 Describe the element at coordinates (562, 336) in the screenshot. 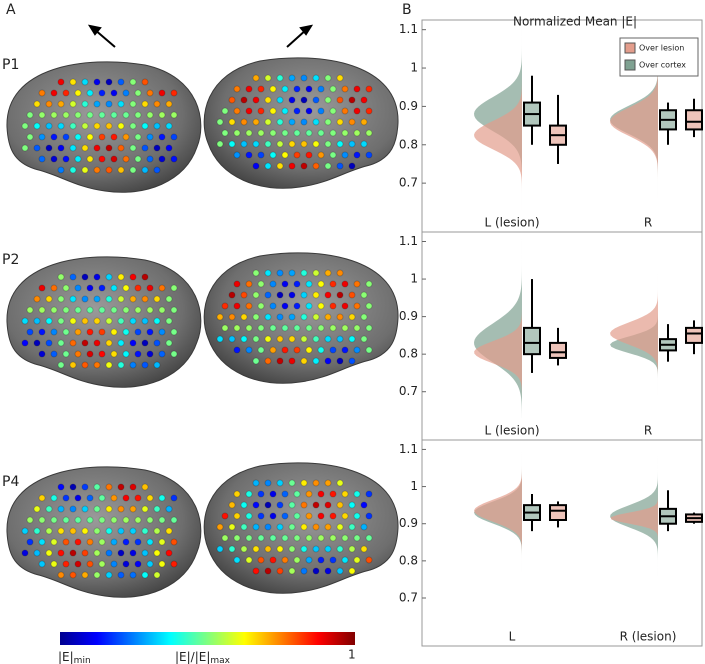

I see `plot-frame` at that location.